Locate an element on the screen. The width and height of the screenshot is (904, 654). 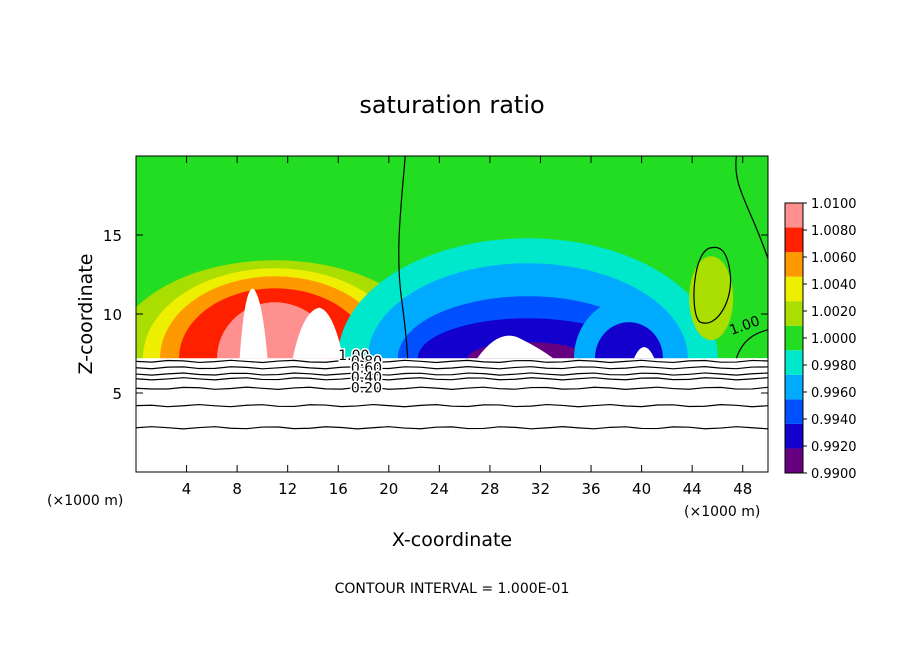
x-tick-label: 8 is located at coordinates (237, 489).